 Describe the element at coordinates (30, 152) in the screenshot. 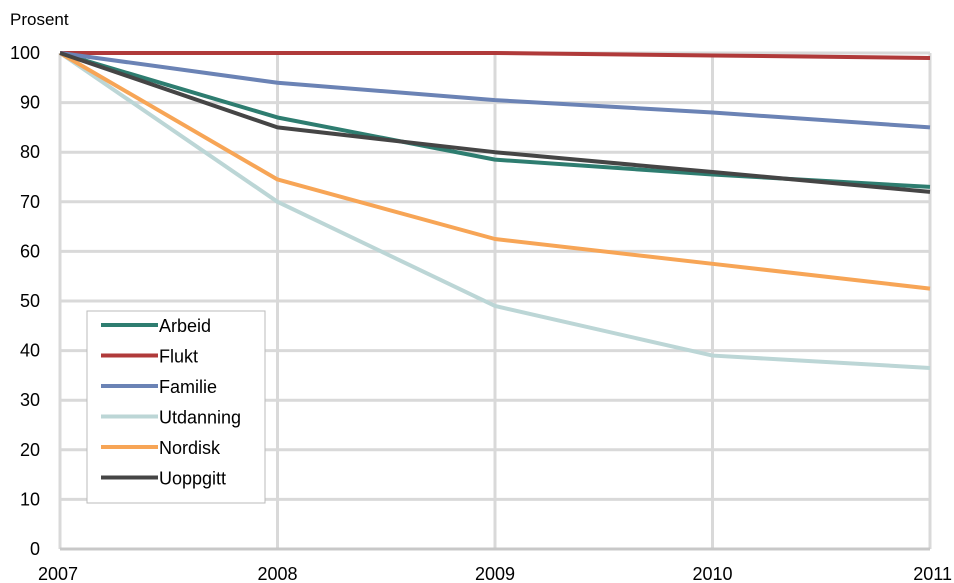

I see `y-tick-label: 80` at that location.